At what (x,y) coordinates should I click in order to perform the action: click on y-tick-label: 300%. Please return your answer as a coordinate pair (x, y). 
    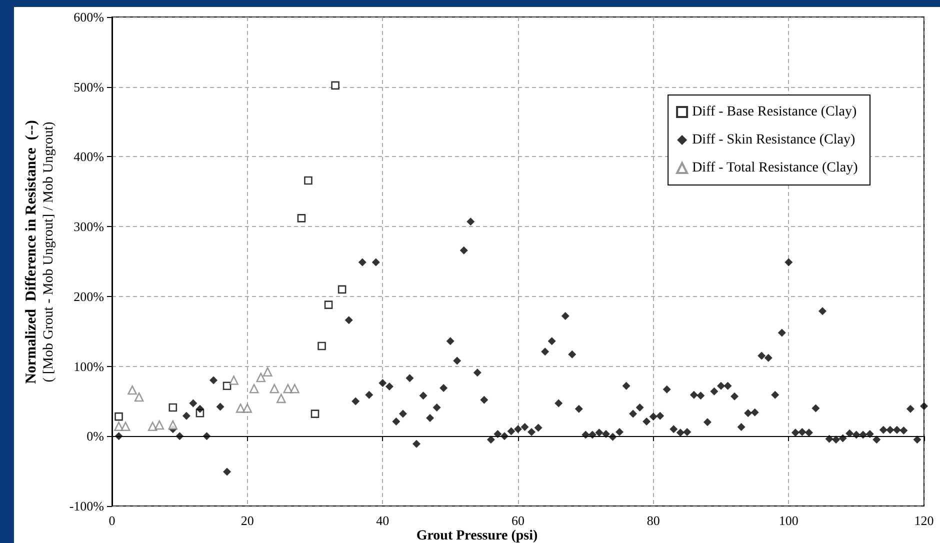
    Looking at the image, I should click on (89, 226).